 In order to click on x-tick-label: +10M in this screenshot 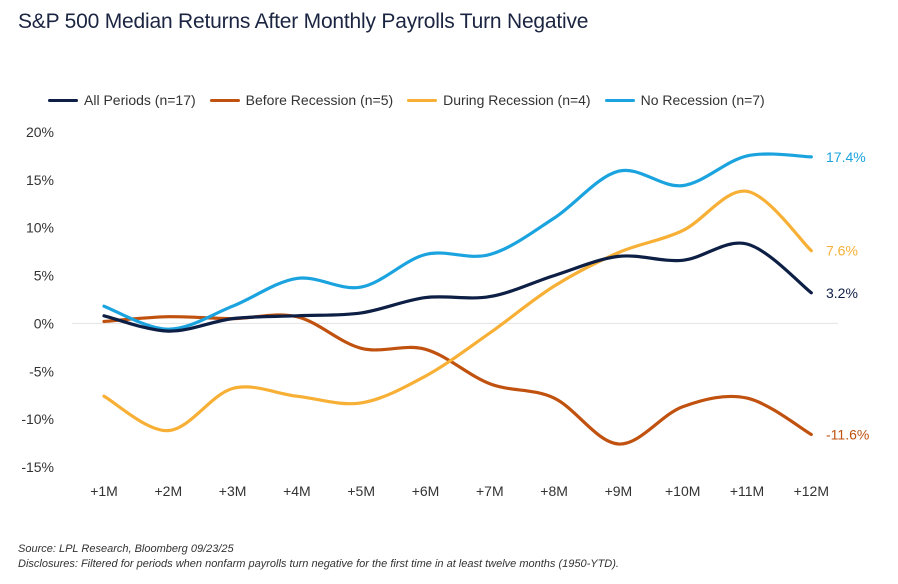, I will do `click(682, 491)`.